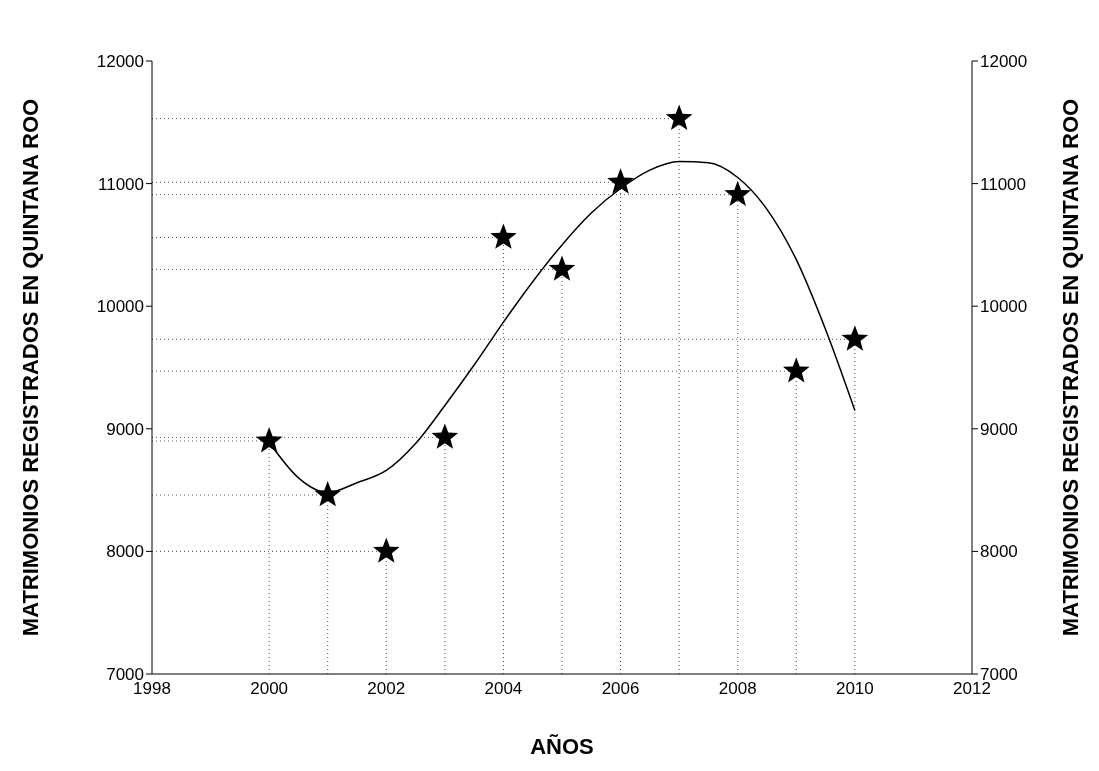 The image size is (1099, 771). I want to click on y-axis-title: MATRIMONIOS REGISTRADOS EN QUINTANA ROO, so click(30, 367).